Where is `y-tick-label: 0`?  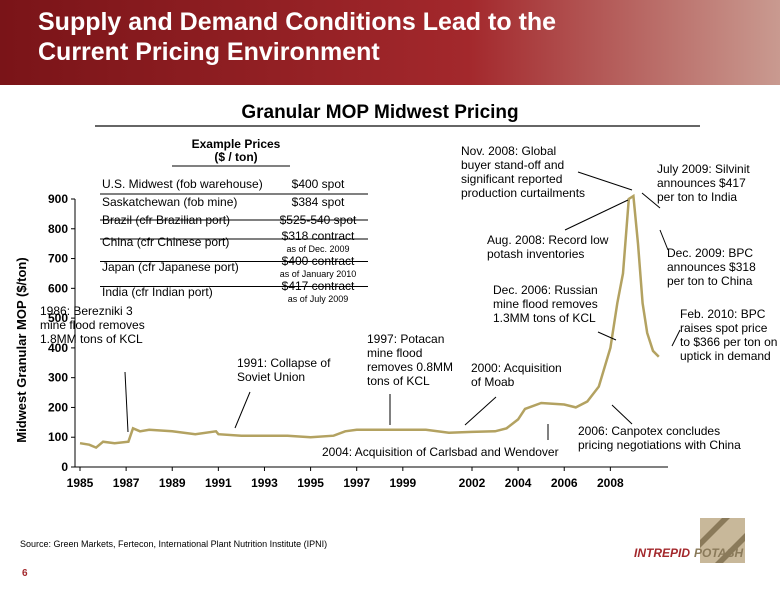 y-tick-label: 0 is located at coordinates (64, 467).